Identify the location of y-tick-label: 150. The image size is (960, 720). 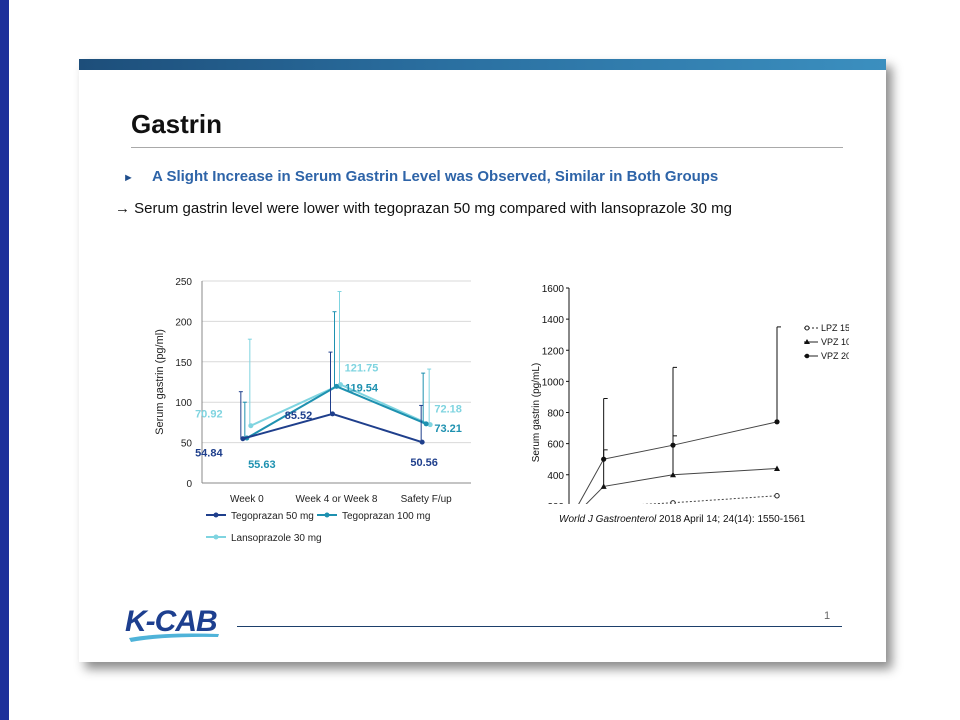
(183, 363).